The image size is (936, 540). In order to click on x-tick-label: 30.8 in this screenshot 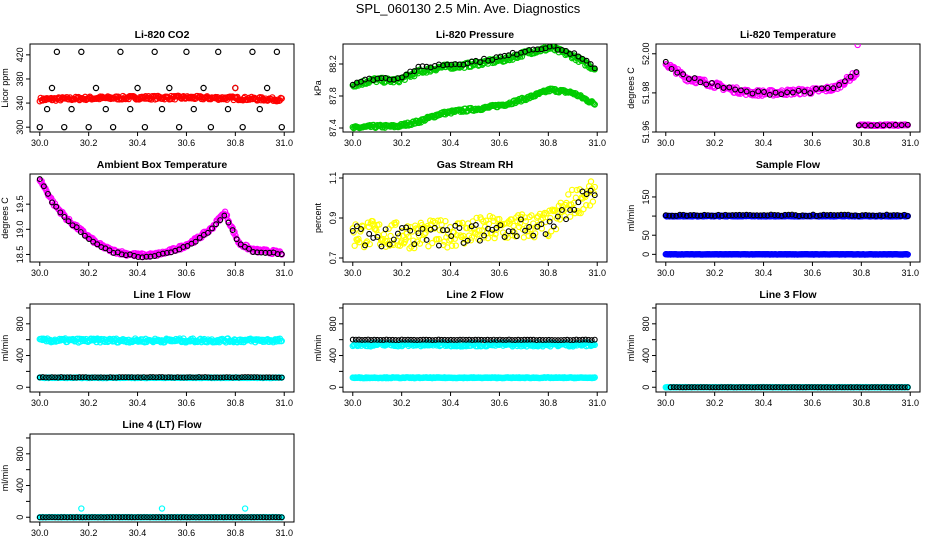, I will do `click(236, 273)`.